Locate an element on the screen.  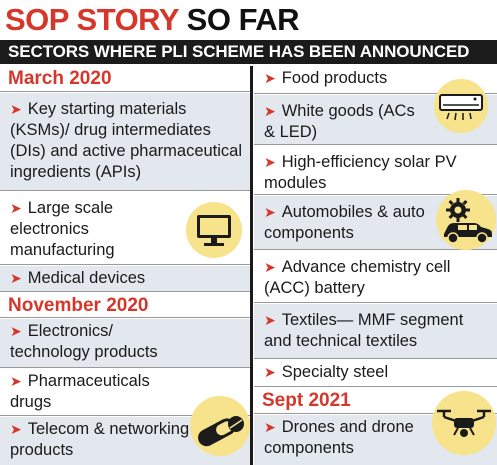
list-item: ➤ Medical devices is located at coordinates (125, 279).